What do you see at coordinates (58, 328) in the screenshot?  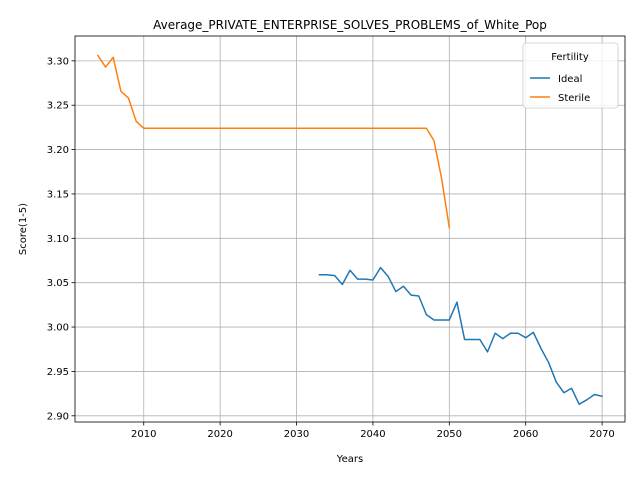 I see `y-tick-label: 3.00` at bounding box center [58, 328].